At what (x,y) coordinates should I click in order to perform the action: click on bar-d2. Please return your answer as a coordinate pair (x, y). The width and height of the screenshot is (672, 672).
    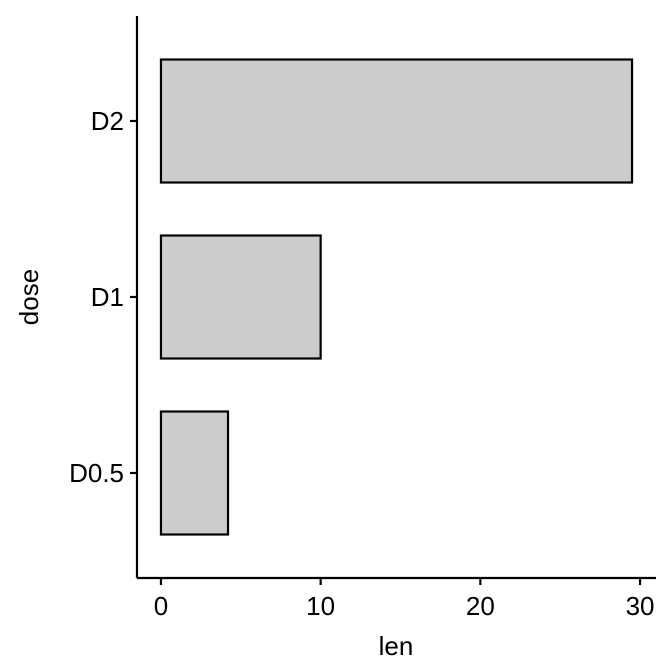
    Looking at the image, I should click on (396, 121).